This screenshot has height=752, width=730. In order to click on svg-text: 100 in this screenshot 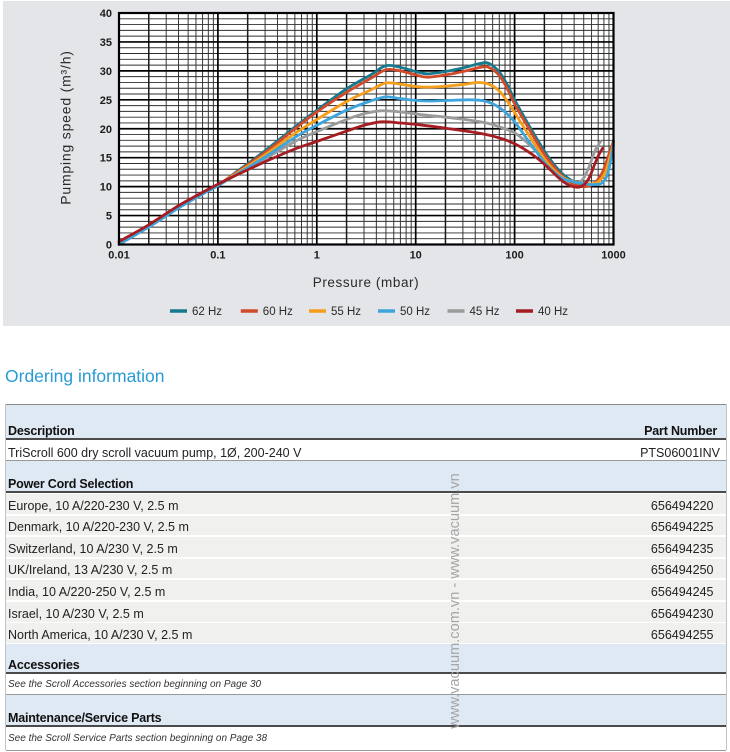, I will do `click(514, 256)`.